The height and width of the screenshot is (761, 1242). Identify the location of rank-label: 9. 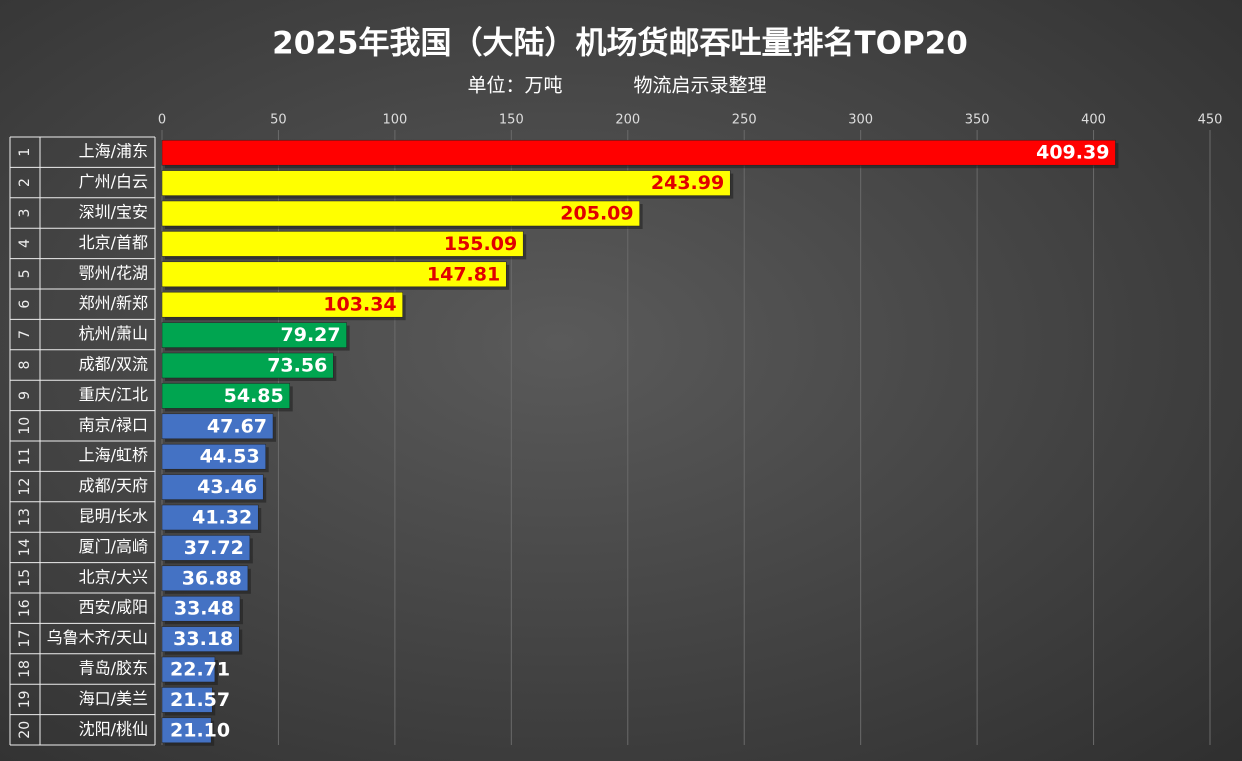
(25, 395).